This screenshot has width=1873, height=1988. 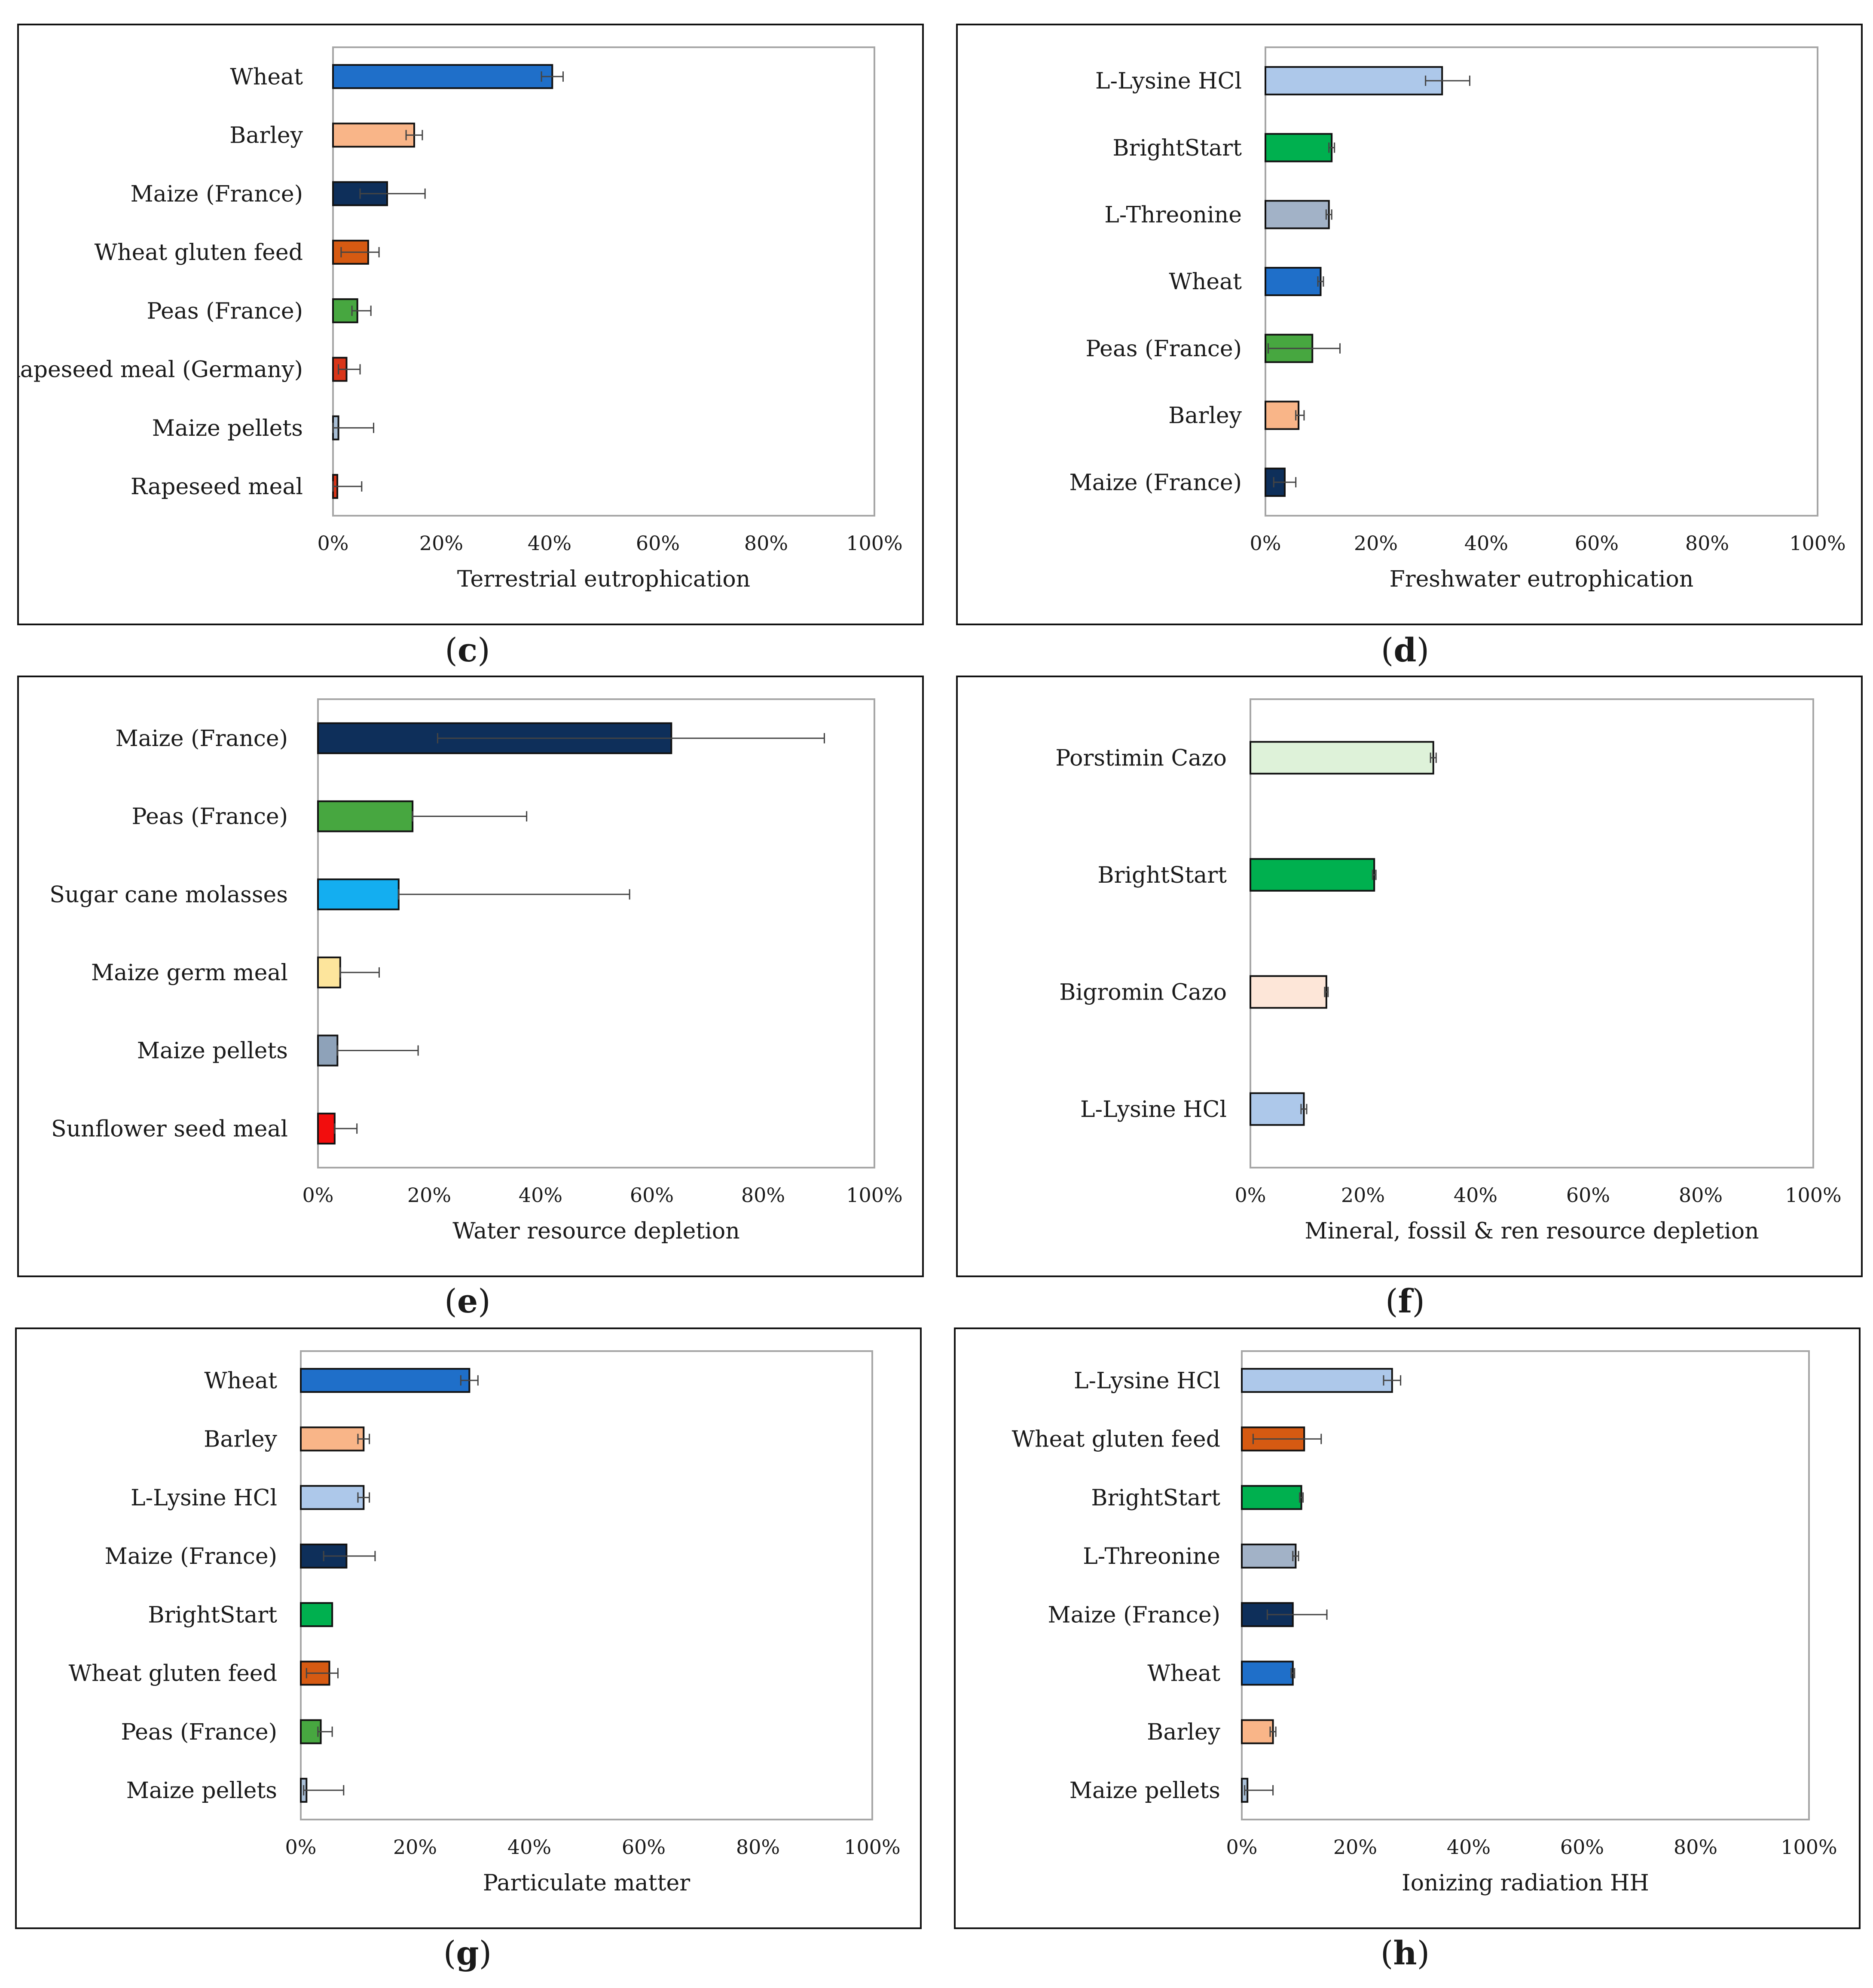 I want to click on category-label: Bigromin Cazo, so click(x=1143, y=992).